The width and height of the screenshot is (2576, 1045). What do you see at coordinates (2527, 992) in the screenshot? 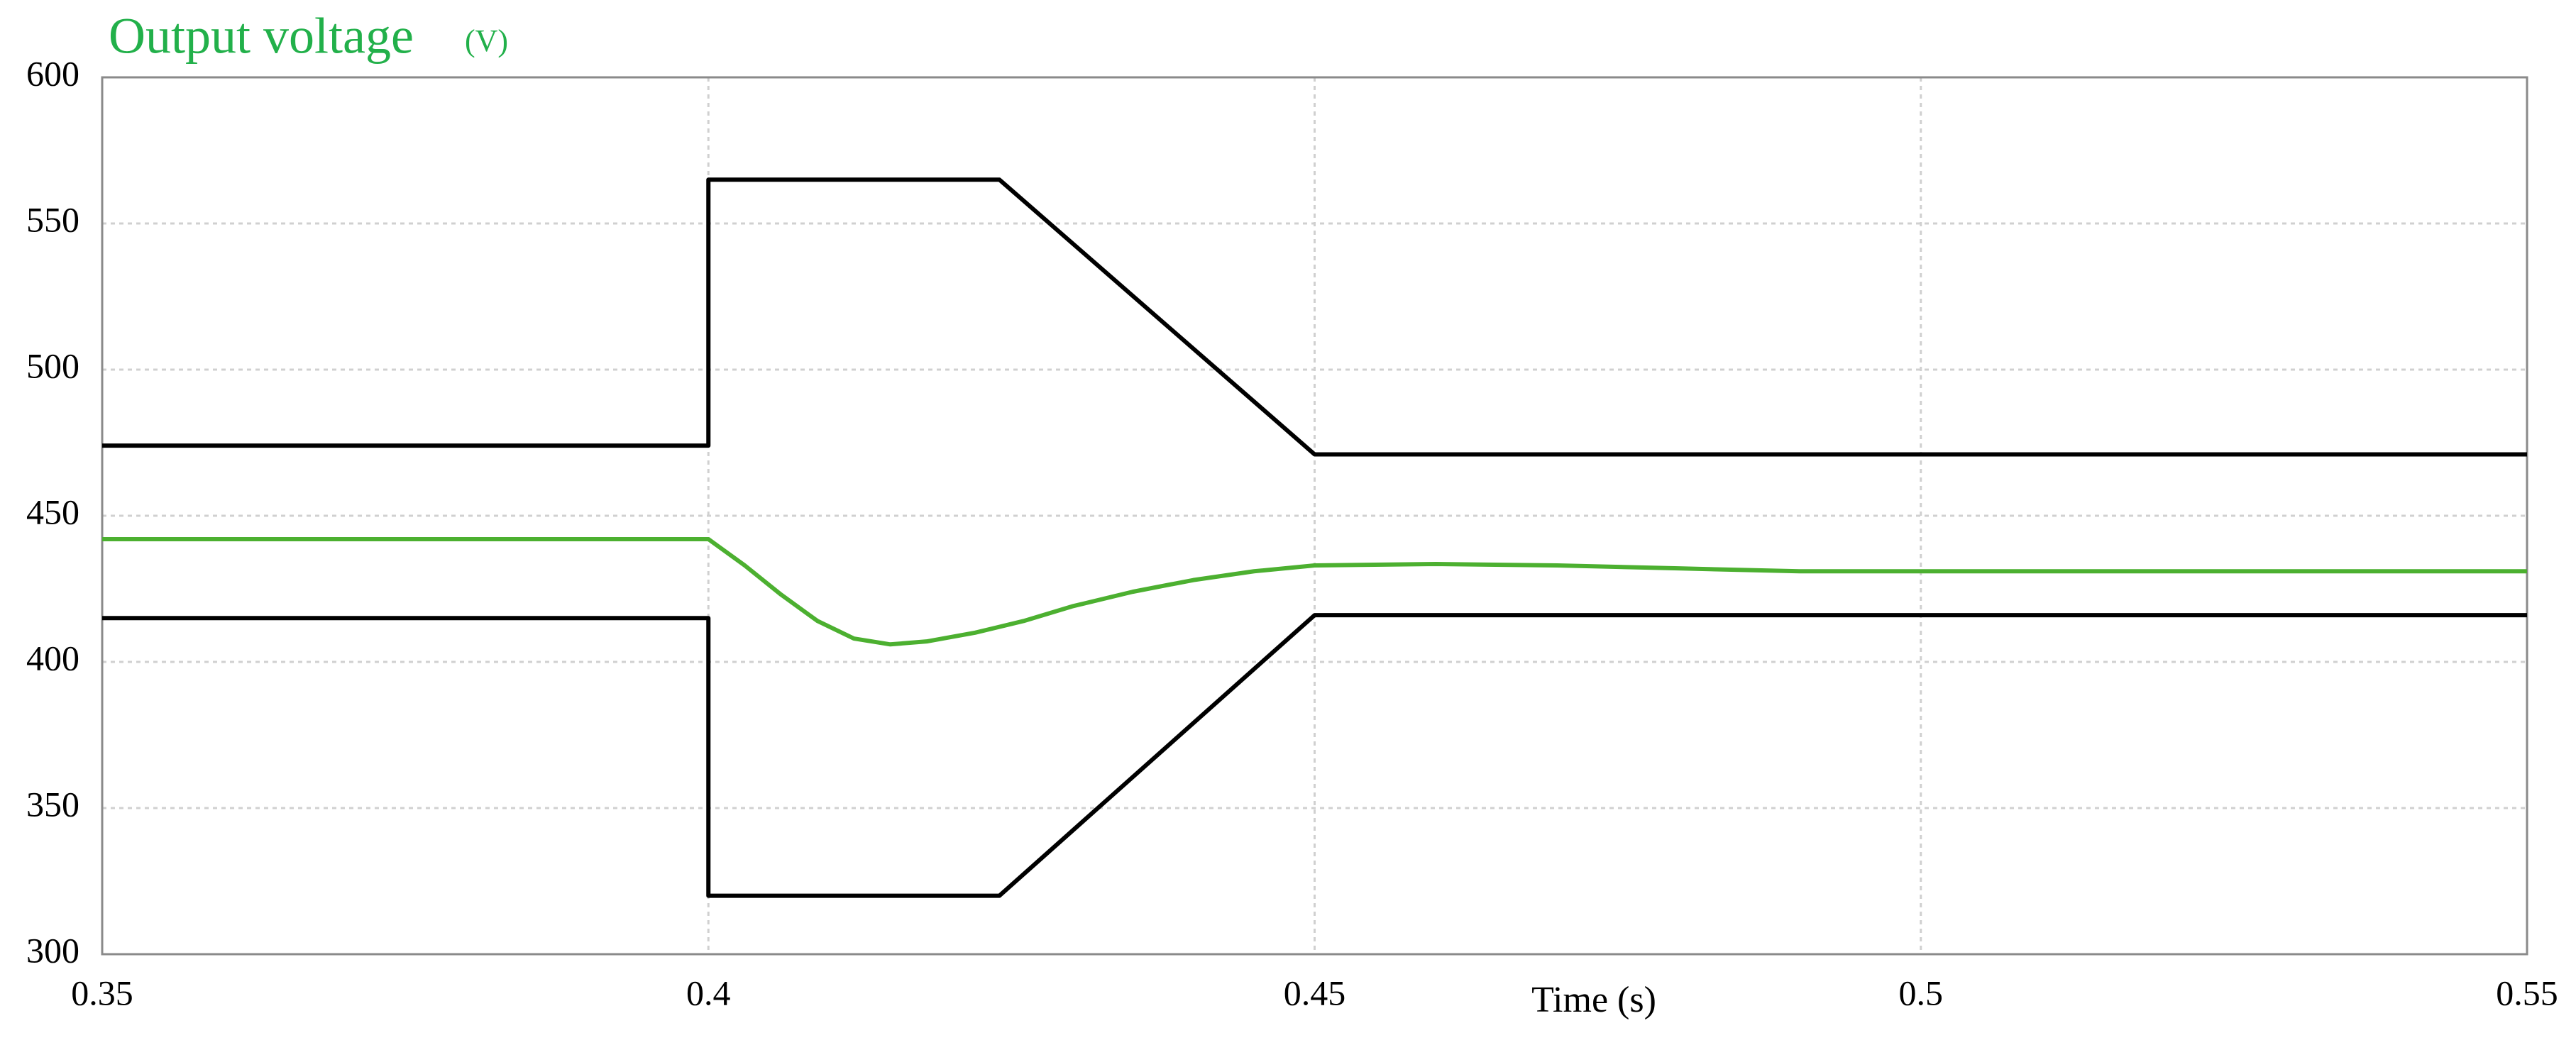
I see `x-tick-label: 0.55` at bounding box center [2527, 992].